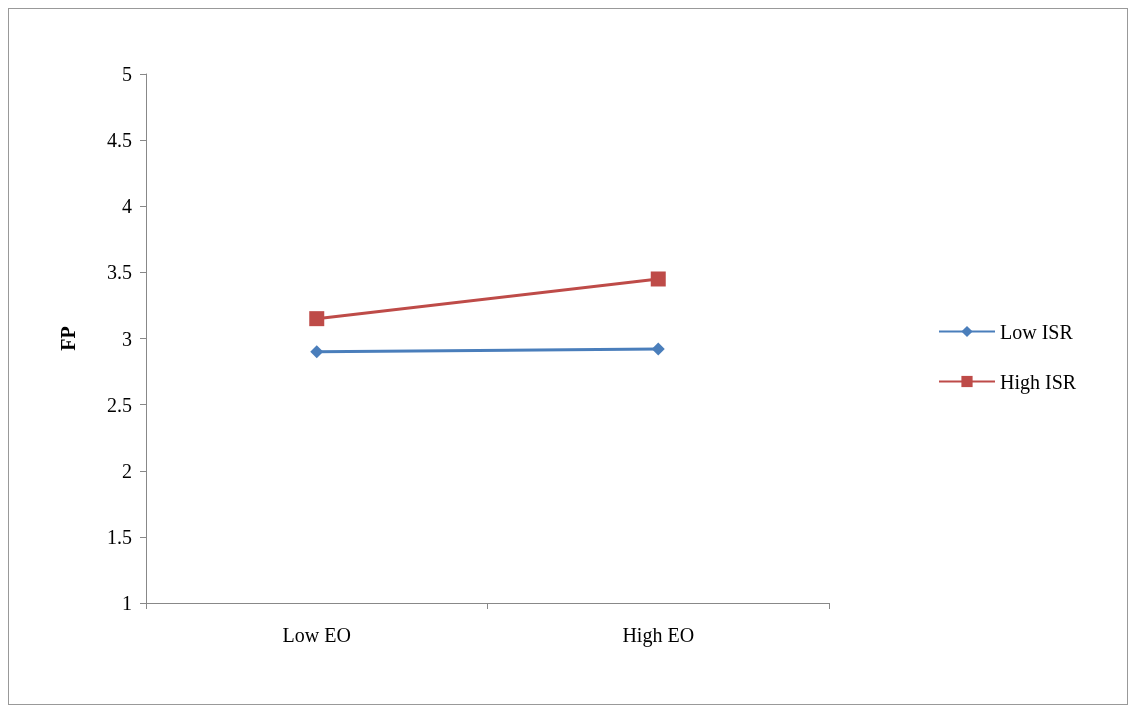 This screenshot has width=1136, height=713. What do you see at coordinates (119, 404) in the screenshot?
I see `y-tick-label: 2.5` at bounding box center [119, 404].